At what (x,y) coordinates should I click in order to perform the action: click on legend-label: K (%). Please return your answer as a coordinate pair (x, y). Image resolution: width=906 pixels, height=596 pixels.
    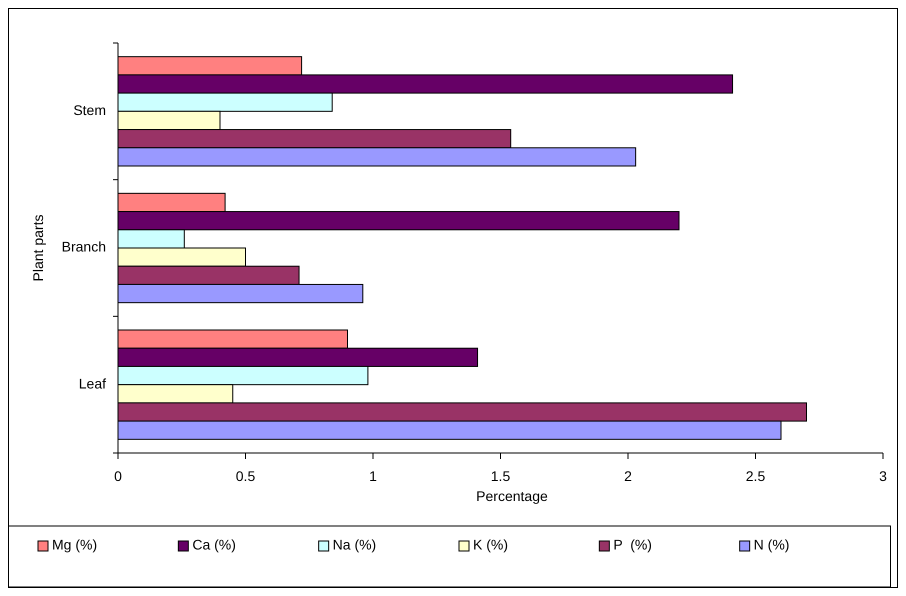
    Looking at the image, I should click on (490, 544).